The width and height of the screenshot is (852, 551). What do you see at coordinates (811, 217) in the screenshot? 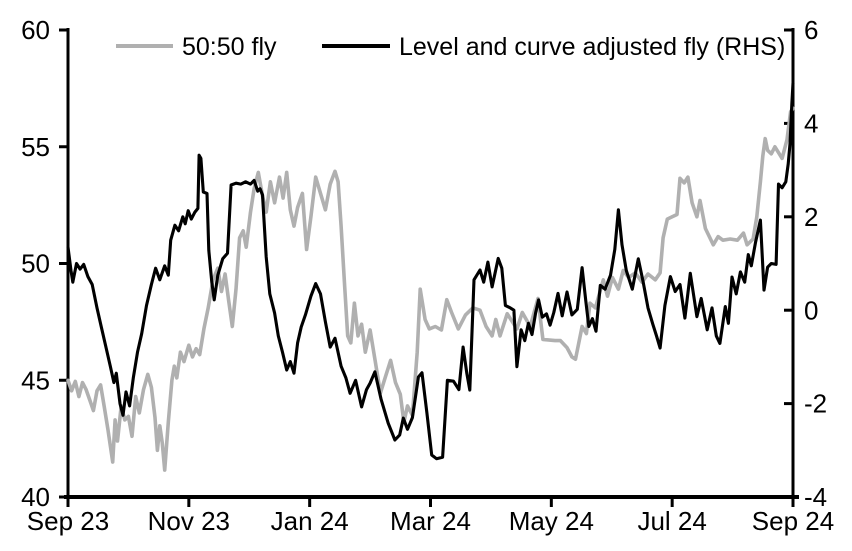
I see `right-axis-tick-label: 2` at bounding box center [811, 217].